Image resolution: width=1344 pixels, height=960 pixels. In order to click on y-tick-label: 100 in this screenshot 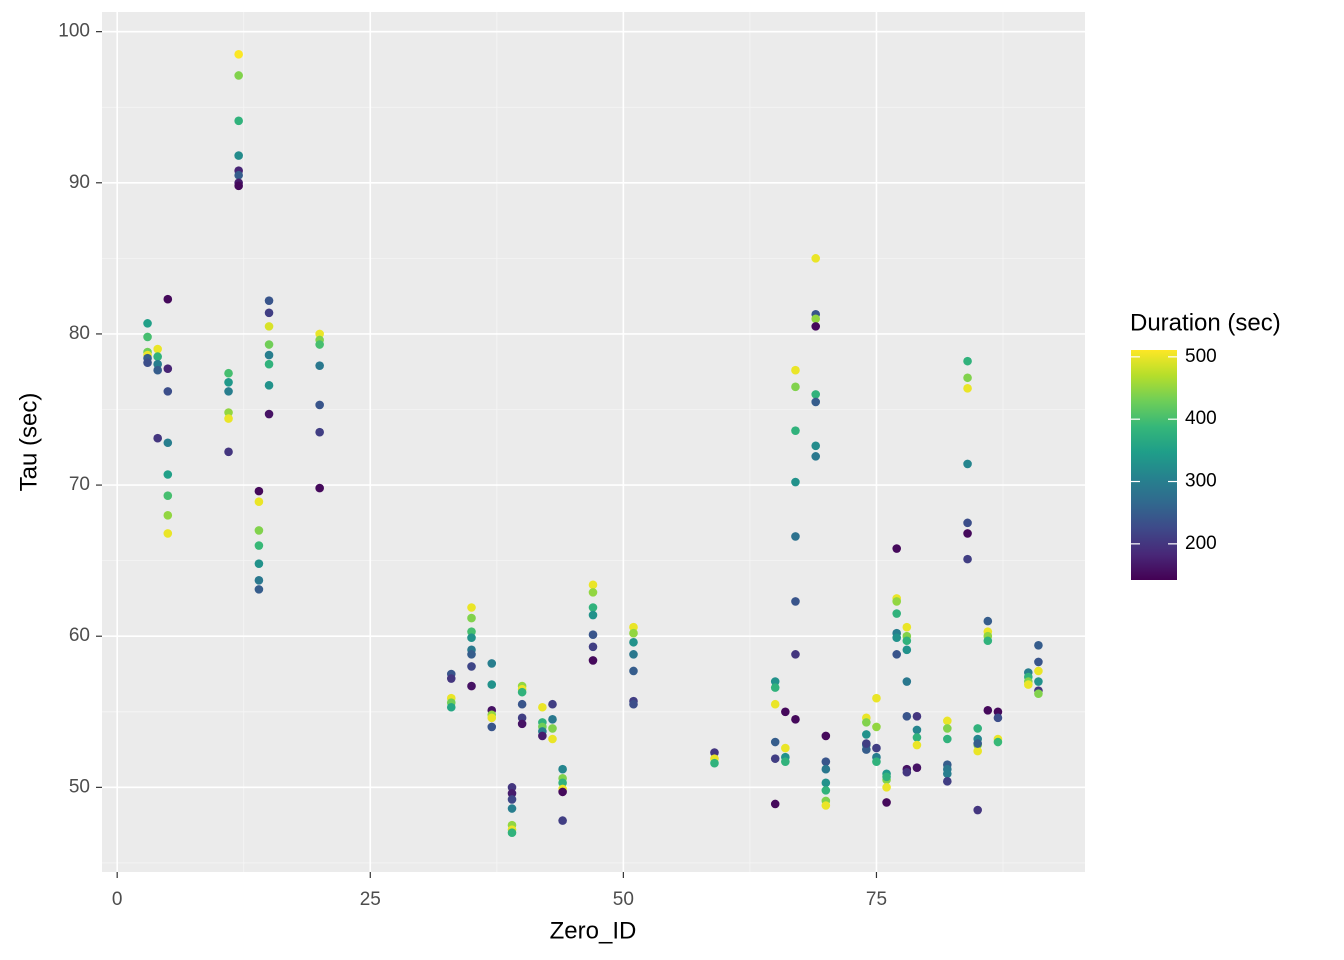, I will do `click(74, 31)`.